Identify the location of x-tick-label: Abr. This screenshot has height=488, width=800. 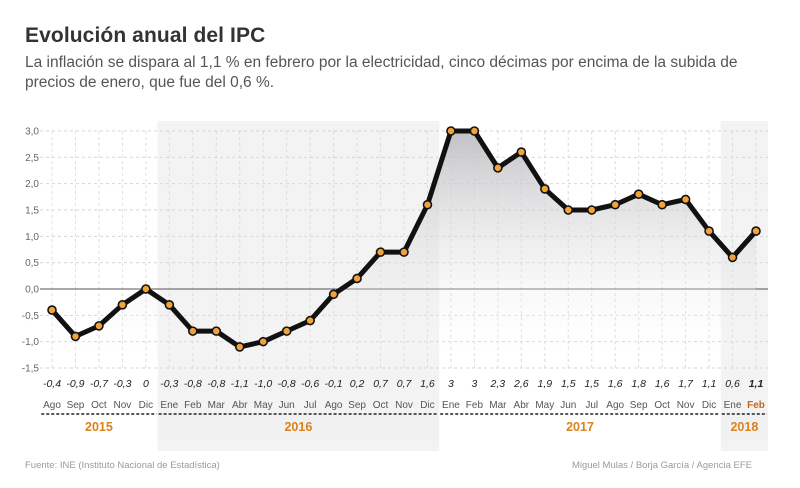
(522, 405).